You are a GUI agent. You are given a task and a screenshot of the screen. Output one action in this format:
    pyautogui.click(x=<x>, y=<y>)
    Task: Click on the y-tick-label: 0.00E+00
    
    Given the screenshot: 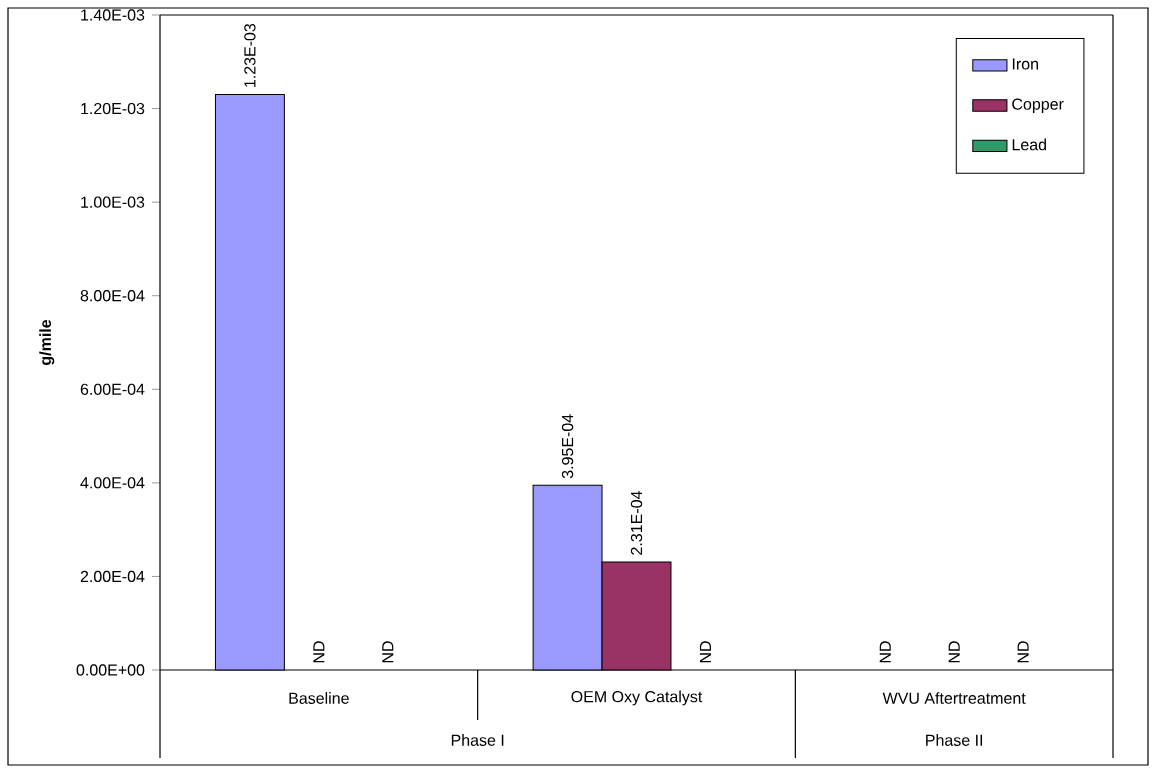 What is the action you would take?
    pyautogui.click(x=110, y=670)
    